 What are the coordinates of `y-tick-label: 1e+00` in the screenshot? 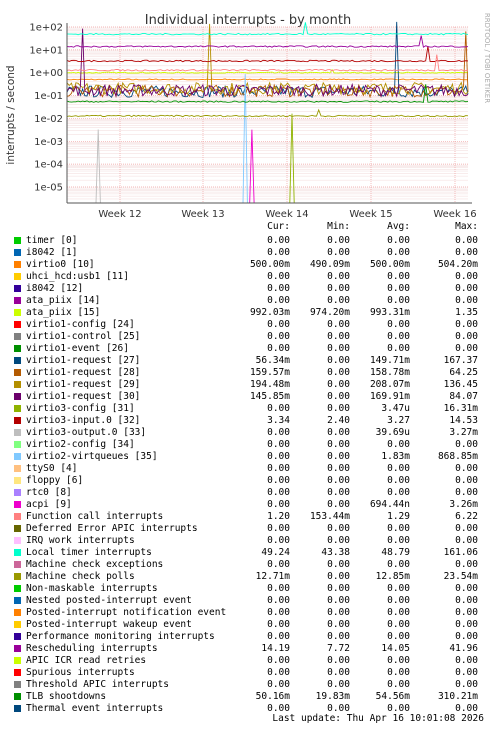 It's located at (46, 73).